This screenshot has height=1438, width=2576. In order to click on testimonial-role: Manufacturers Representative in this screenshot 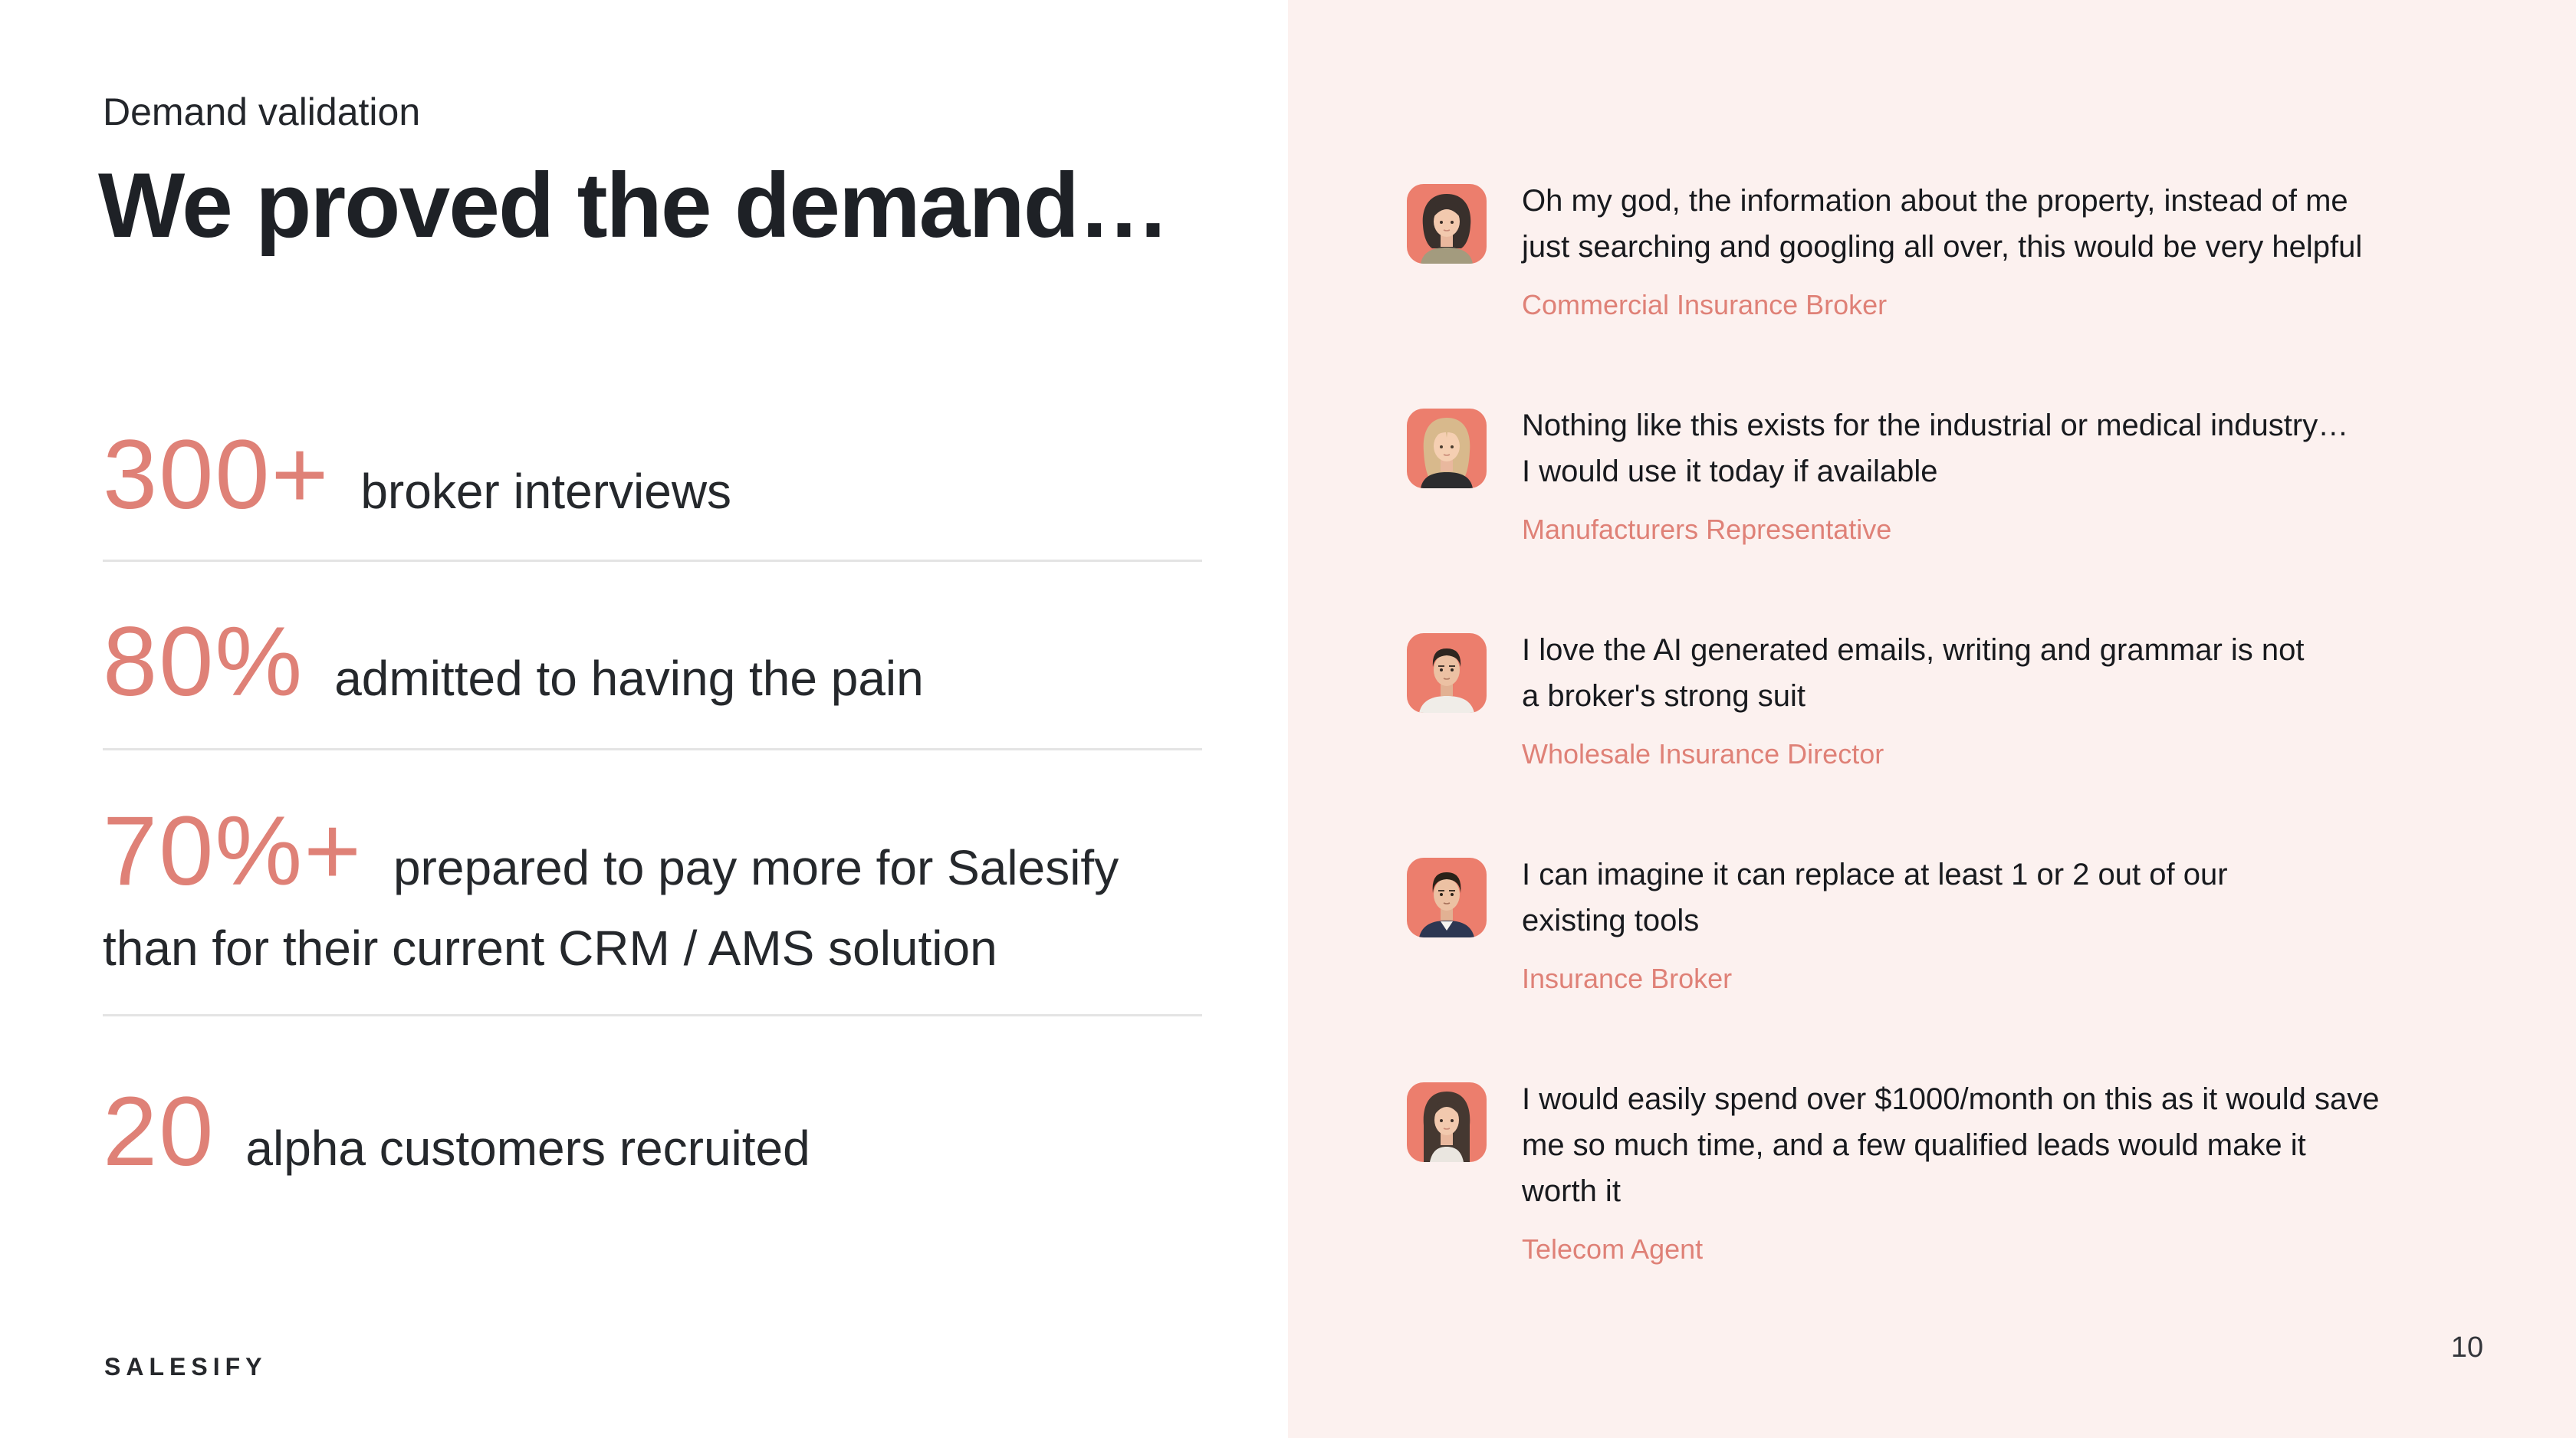, I will do `click(1707, 529)`.